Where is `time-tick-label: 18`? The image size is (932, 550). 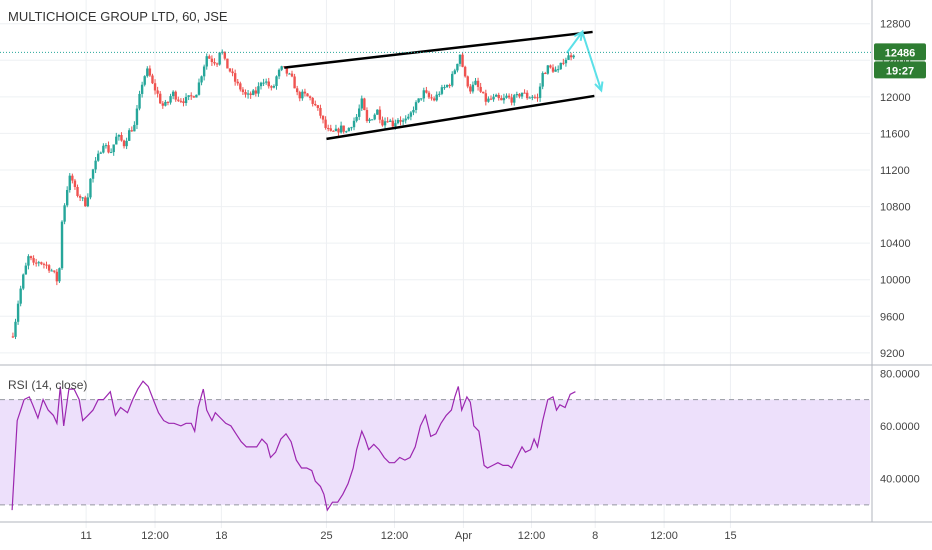
time-tick-label: 18 is located at coordinates (221, 536).